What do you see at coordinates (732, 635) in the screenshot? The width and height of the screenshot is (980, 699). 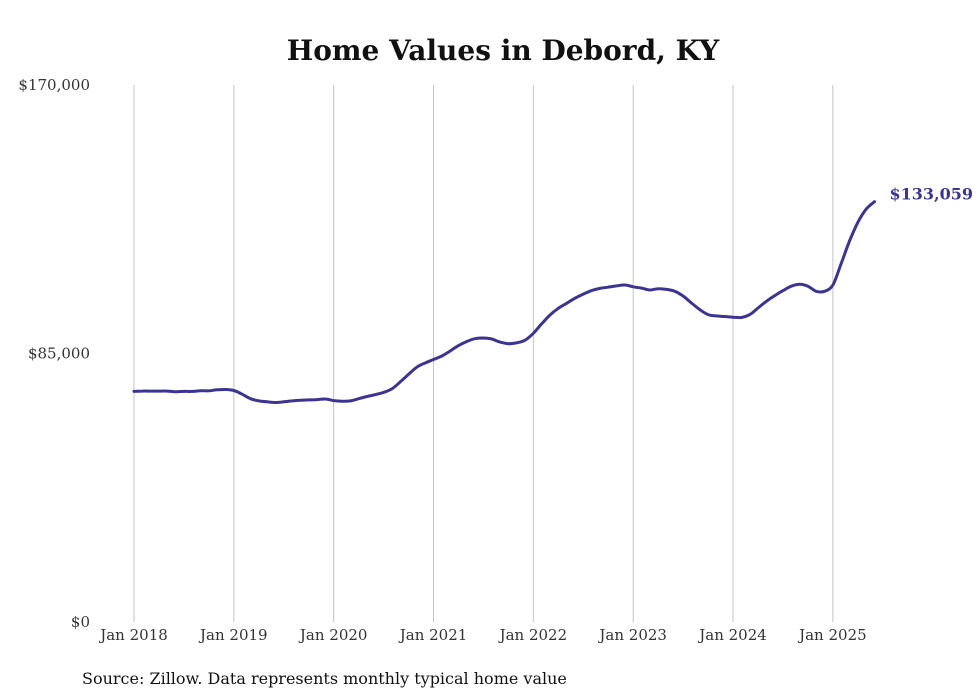 I see `x-tick-label: Jan 2024` at bounding box center [732, 635].